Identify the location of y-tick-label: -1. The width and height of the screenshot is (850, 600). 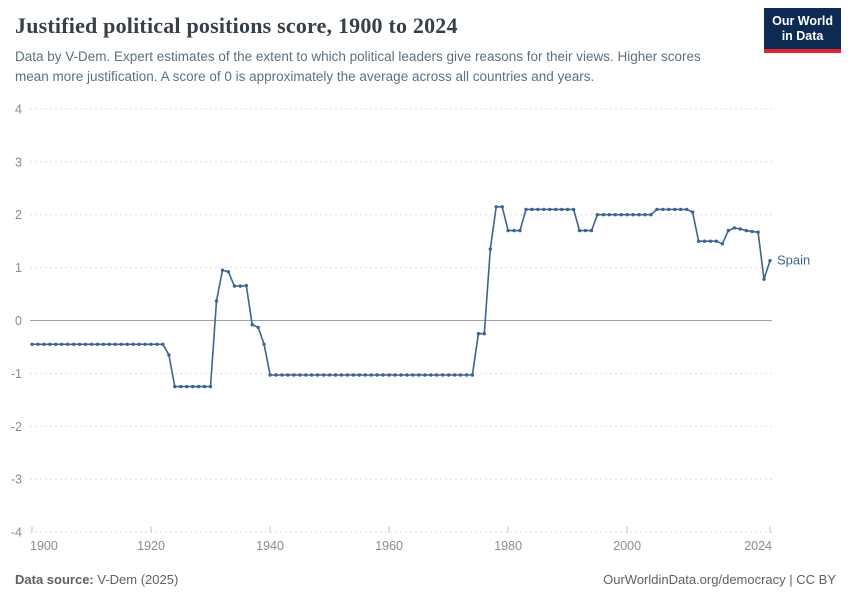
(16, 374).